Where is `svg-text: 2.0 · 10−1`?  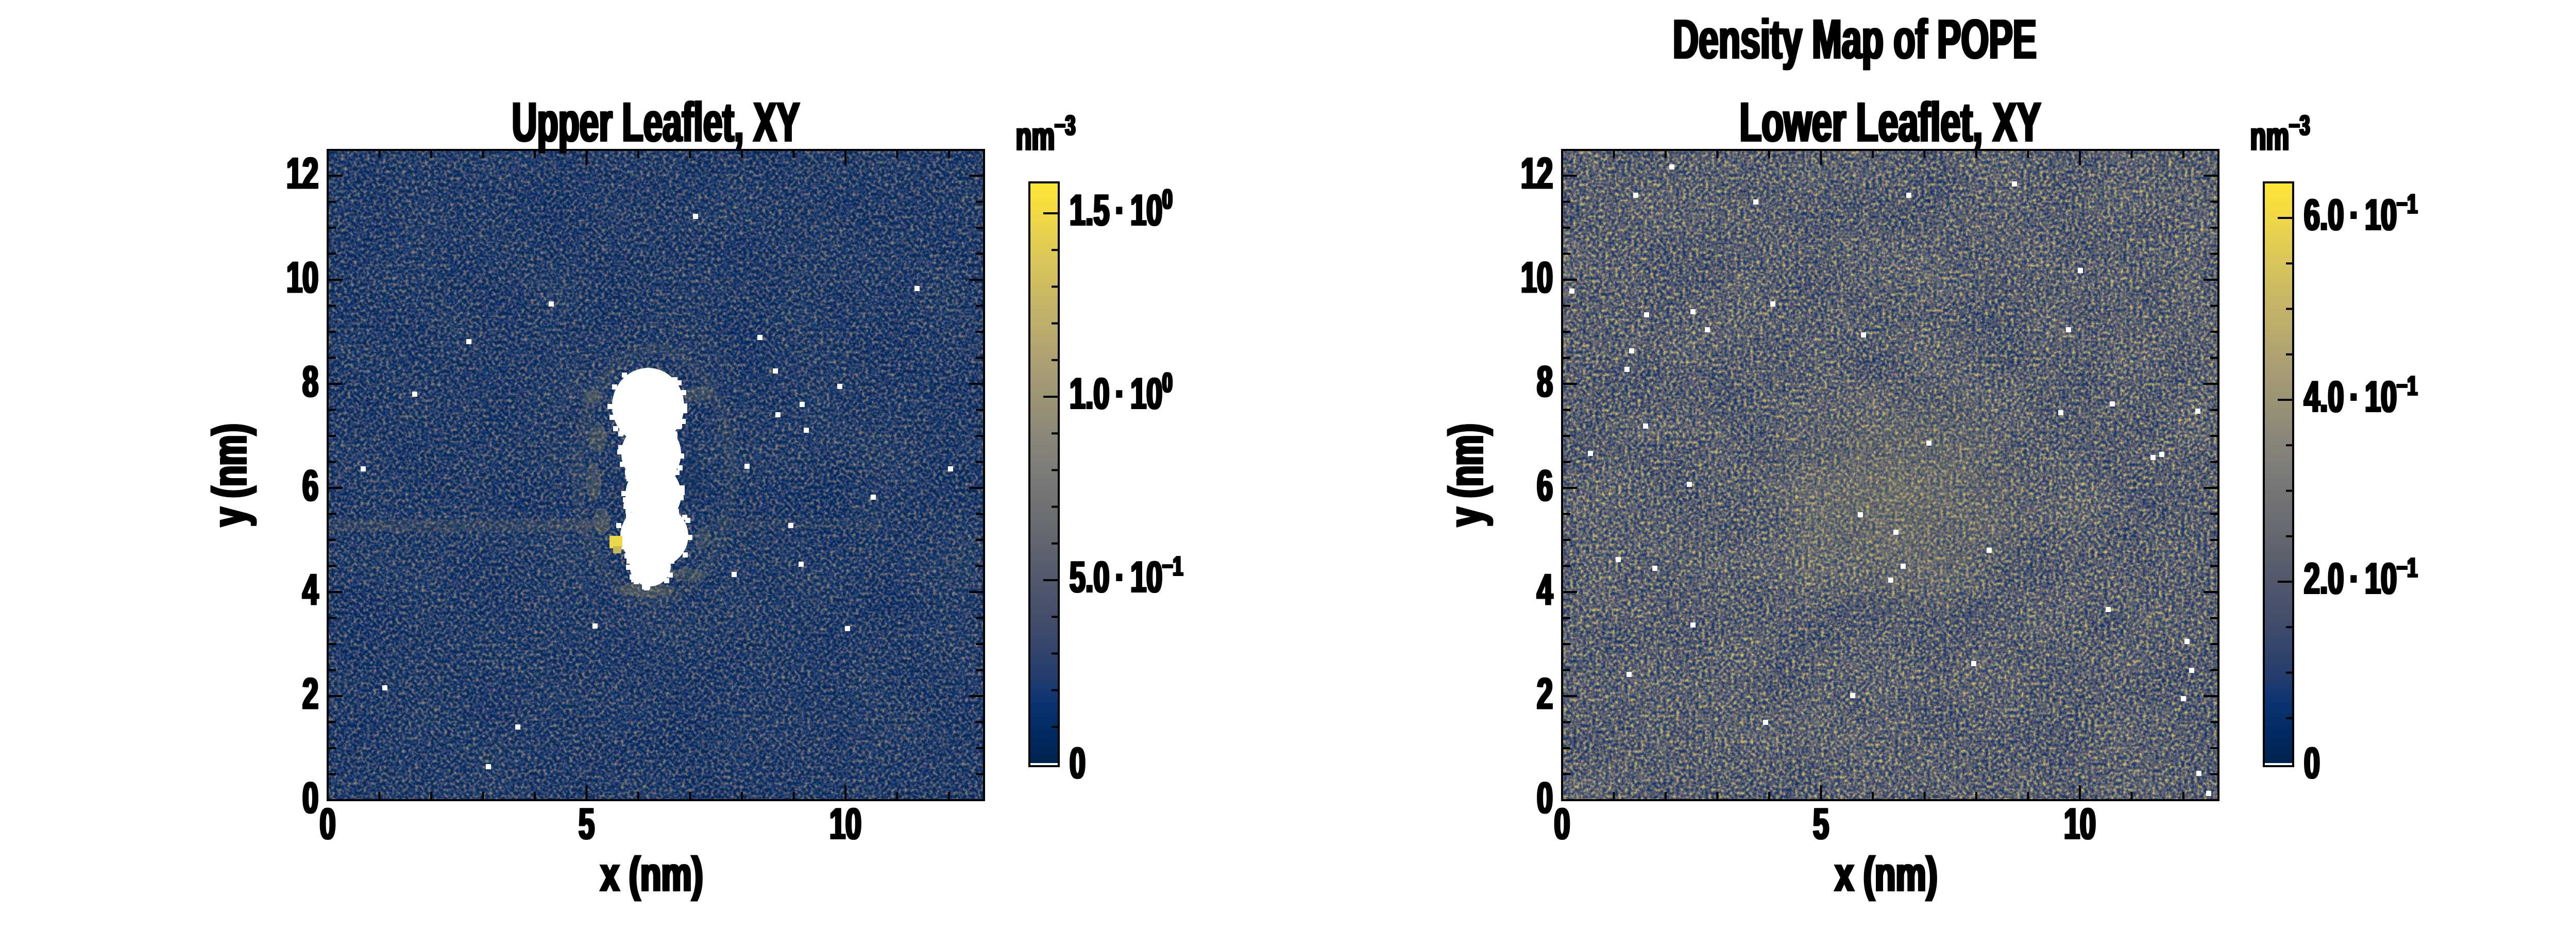
svg-text: 2.0 · 10−1 is located at coordinates (2360, 577).